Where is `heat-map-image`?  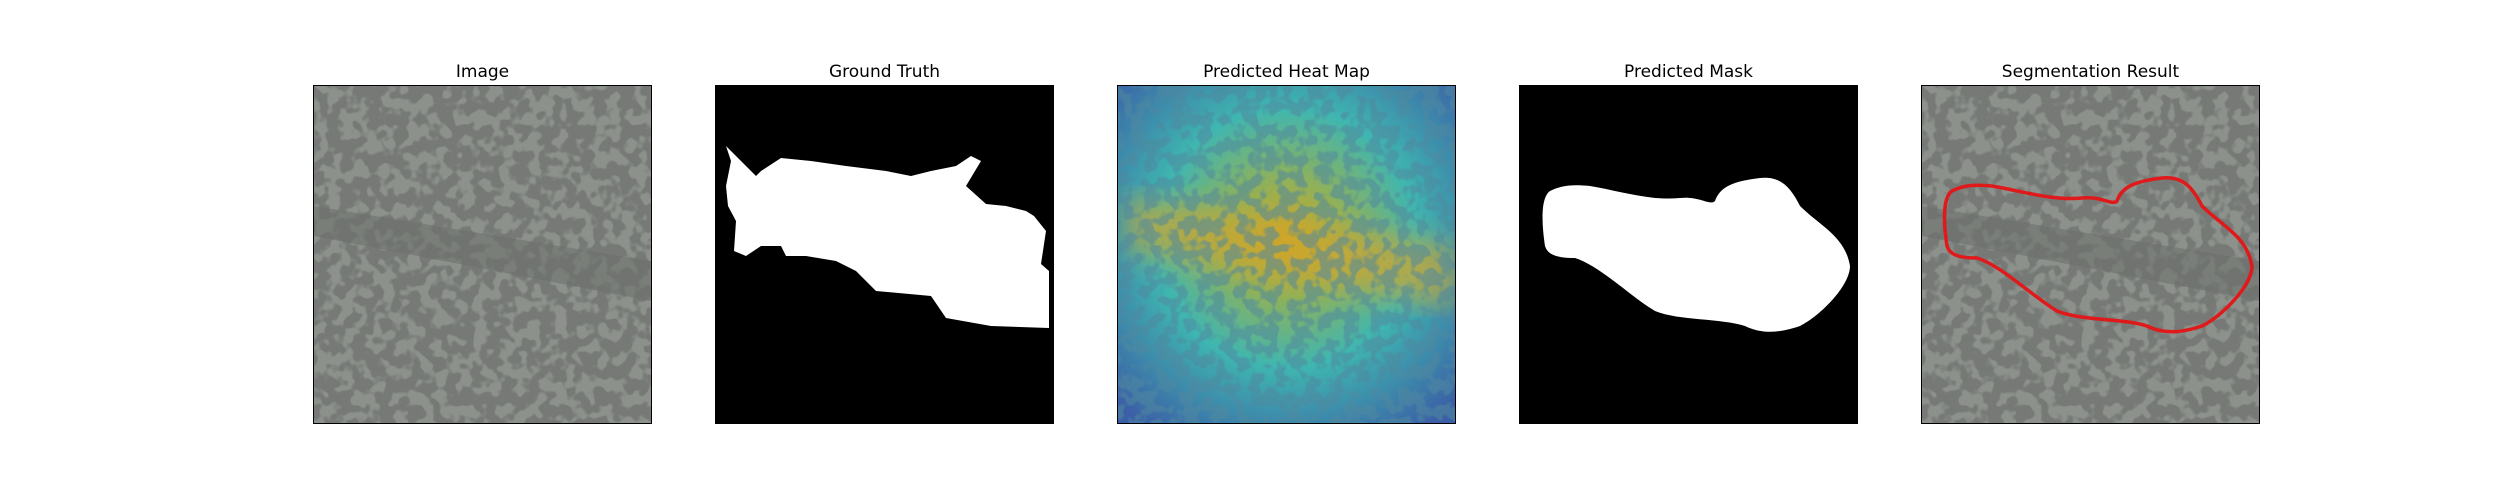
heat-map-image is located at coordinates (1286, 254).